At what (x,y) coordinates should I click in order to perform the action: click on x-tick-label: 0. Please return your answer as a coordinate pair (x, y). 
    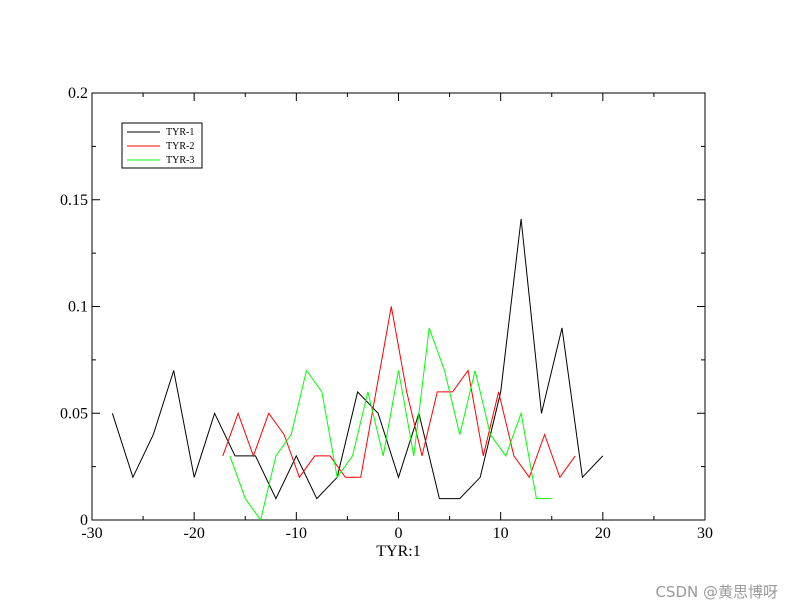
    Looking at the image, I should click on (399, 533).